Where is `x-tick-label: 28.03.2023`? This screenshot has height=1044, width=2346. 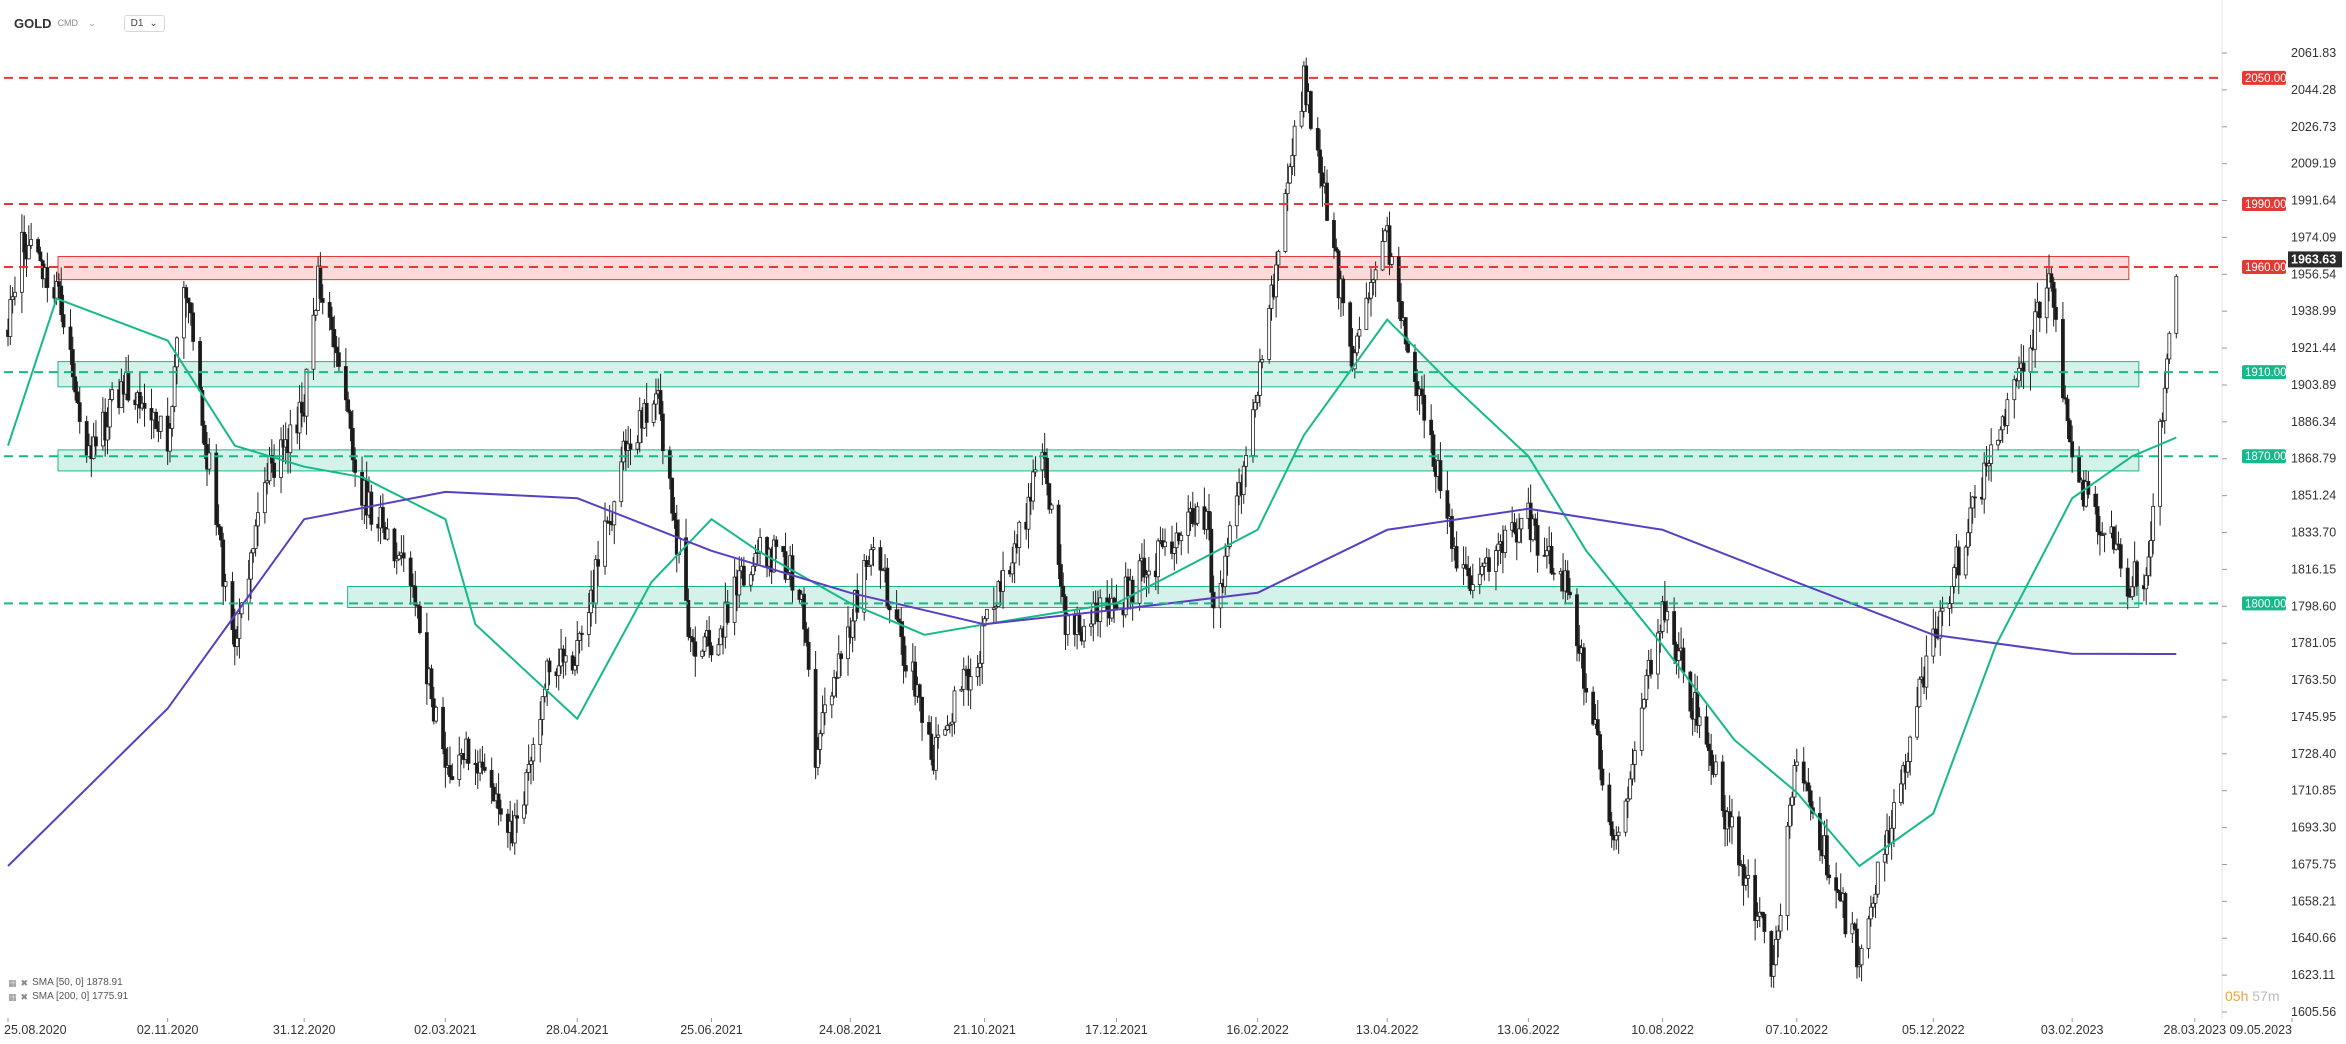
x-tick-label: 28.03.2023 is located at coordinates (2195, 1030).